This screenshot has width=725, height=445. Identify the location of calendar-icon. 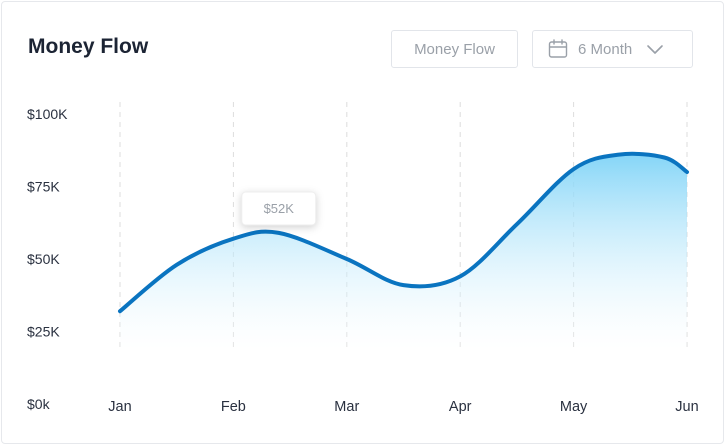
(558, 49).